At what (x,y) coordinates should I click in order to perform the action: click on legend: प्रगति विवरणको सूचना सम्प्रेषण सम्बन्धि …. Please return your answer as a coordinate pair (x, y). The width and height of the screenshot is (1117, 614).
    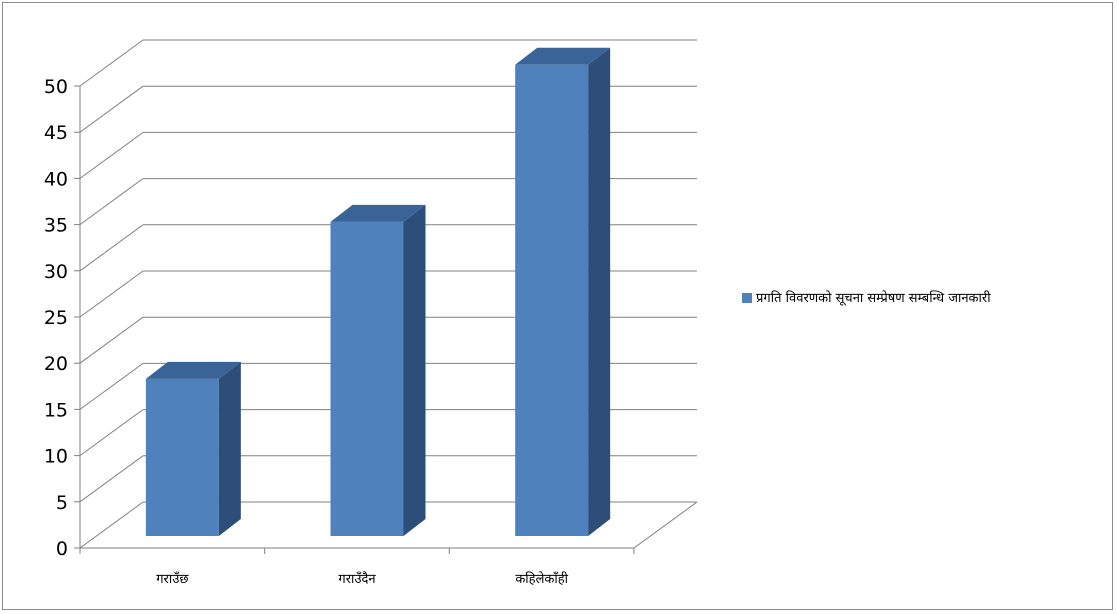
    Looking at the image, I should click on (922, 299).